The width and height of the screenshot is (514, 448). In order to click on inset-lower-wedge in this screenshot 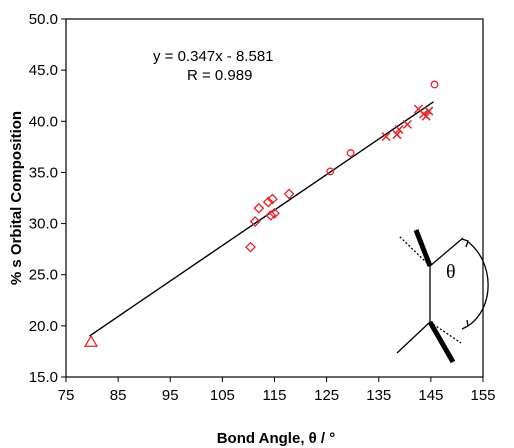, I will do `click(441, 342)`.